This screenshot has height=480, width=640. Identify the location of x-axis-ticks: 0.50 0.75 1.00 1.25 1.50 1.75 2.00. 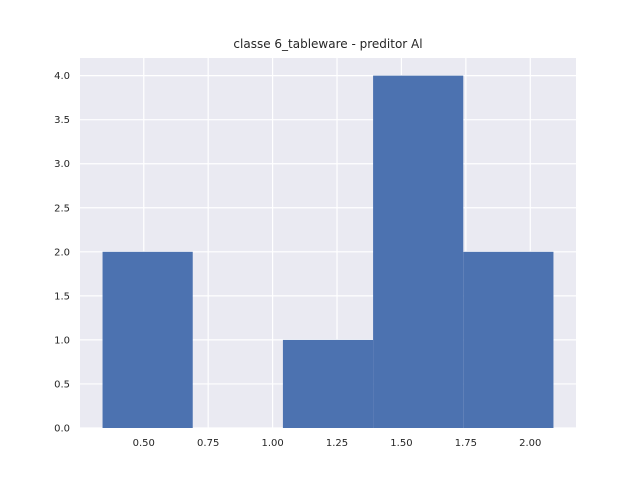
(337, 443).